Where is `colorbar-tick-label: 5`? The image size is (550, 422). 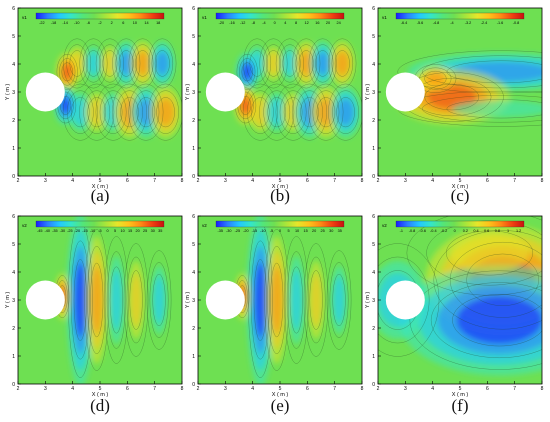 colorbar-tick-label: 5 is located at coordinates (115, 231).